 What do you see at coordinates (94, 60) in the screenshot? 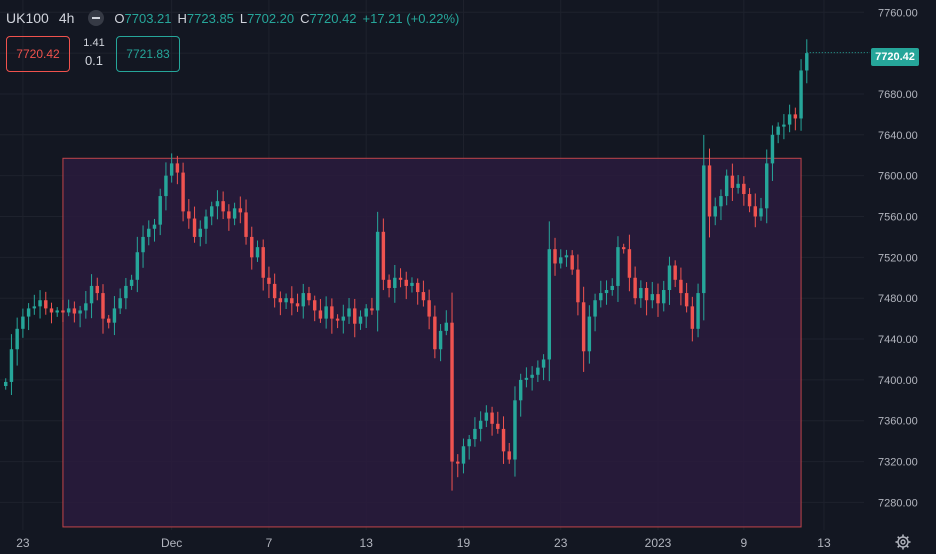
I see `lot-size-input: 0.1` at bounding box center [94, 60].